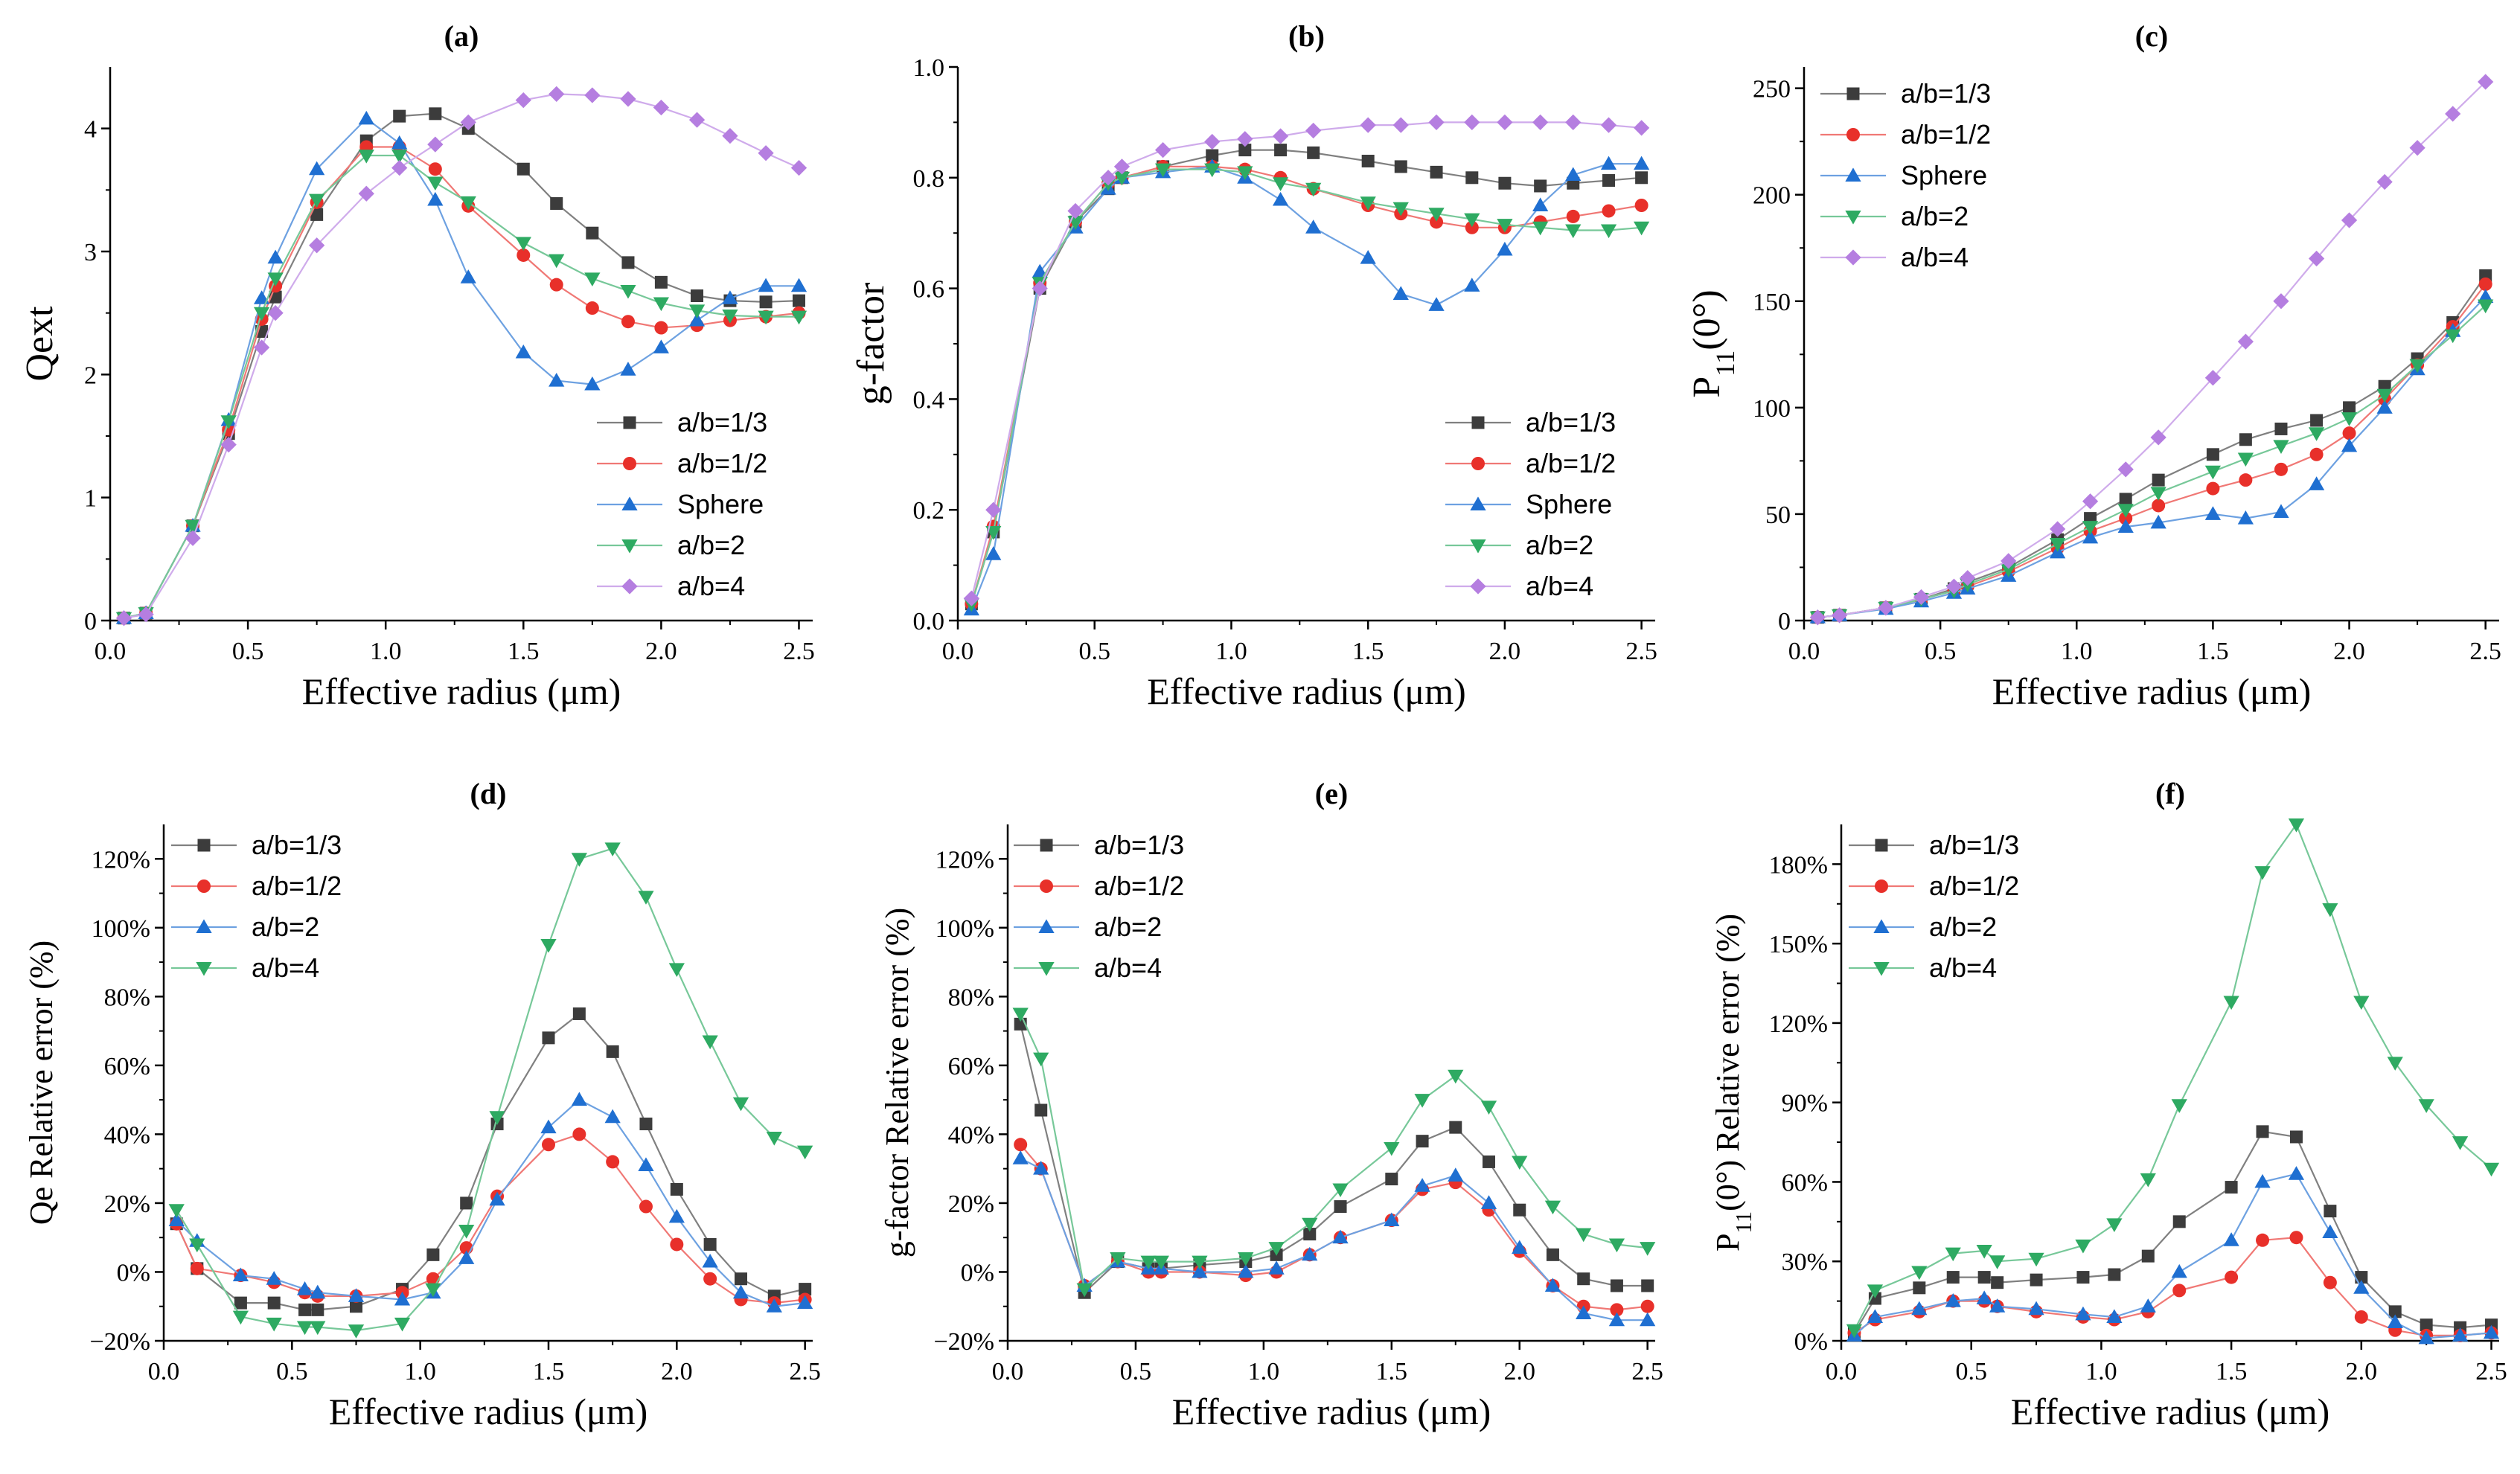 This screenshot has width=2520, height=1474. Describe the element at coordinates (1094, 651) in the screenshot. I see `x-tick-label: 0.5` at that location.